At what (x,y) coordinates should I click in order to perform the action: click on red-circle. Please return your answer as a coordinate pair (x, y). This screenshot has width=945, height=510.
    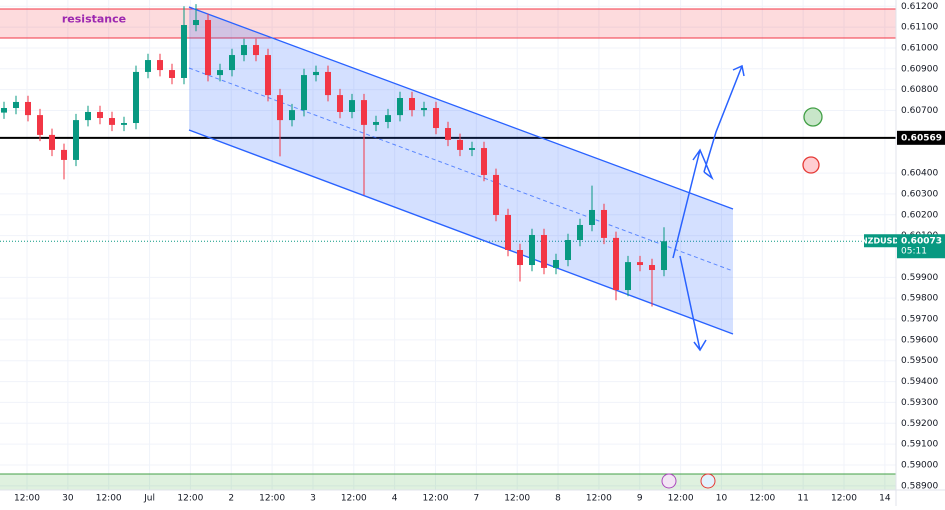
    Looking at the image, I should click on (811, 165).